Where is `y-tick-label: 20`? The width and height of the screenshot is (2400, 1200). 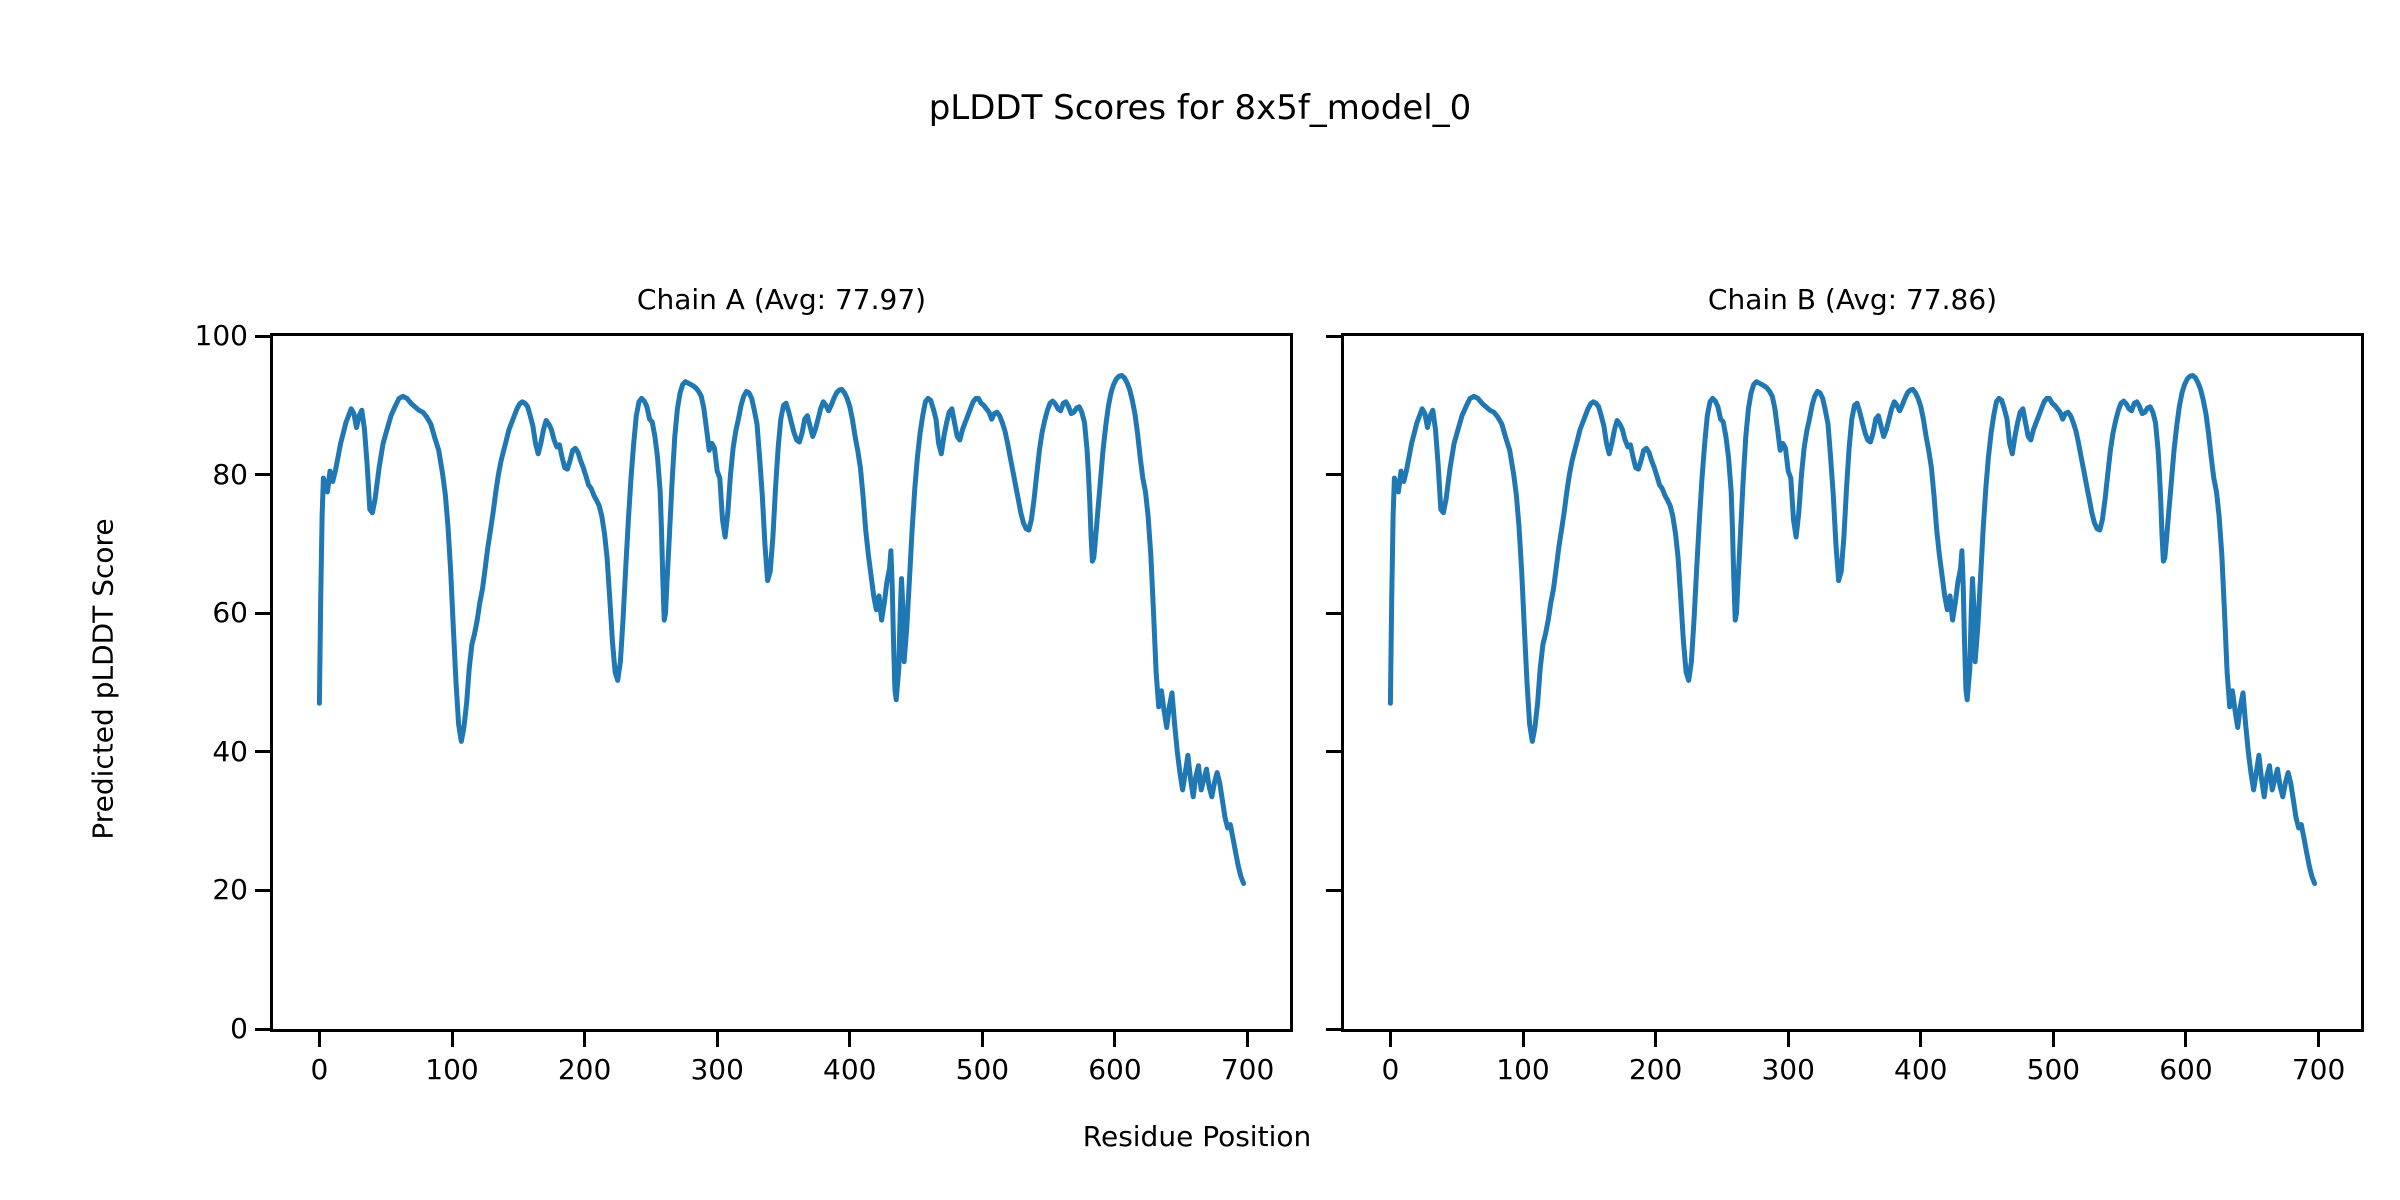 y-tick-label: 20 is located at coordinates (230, 890).